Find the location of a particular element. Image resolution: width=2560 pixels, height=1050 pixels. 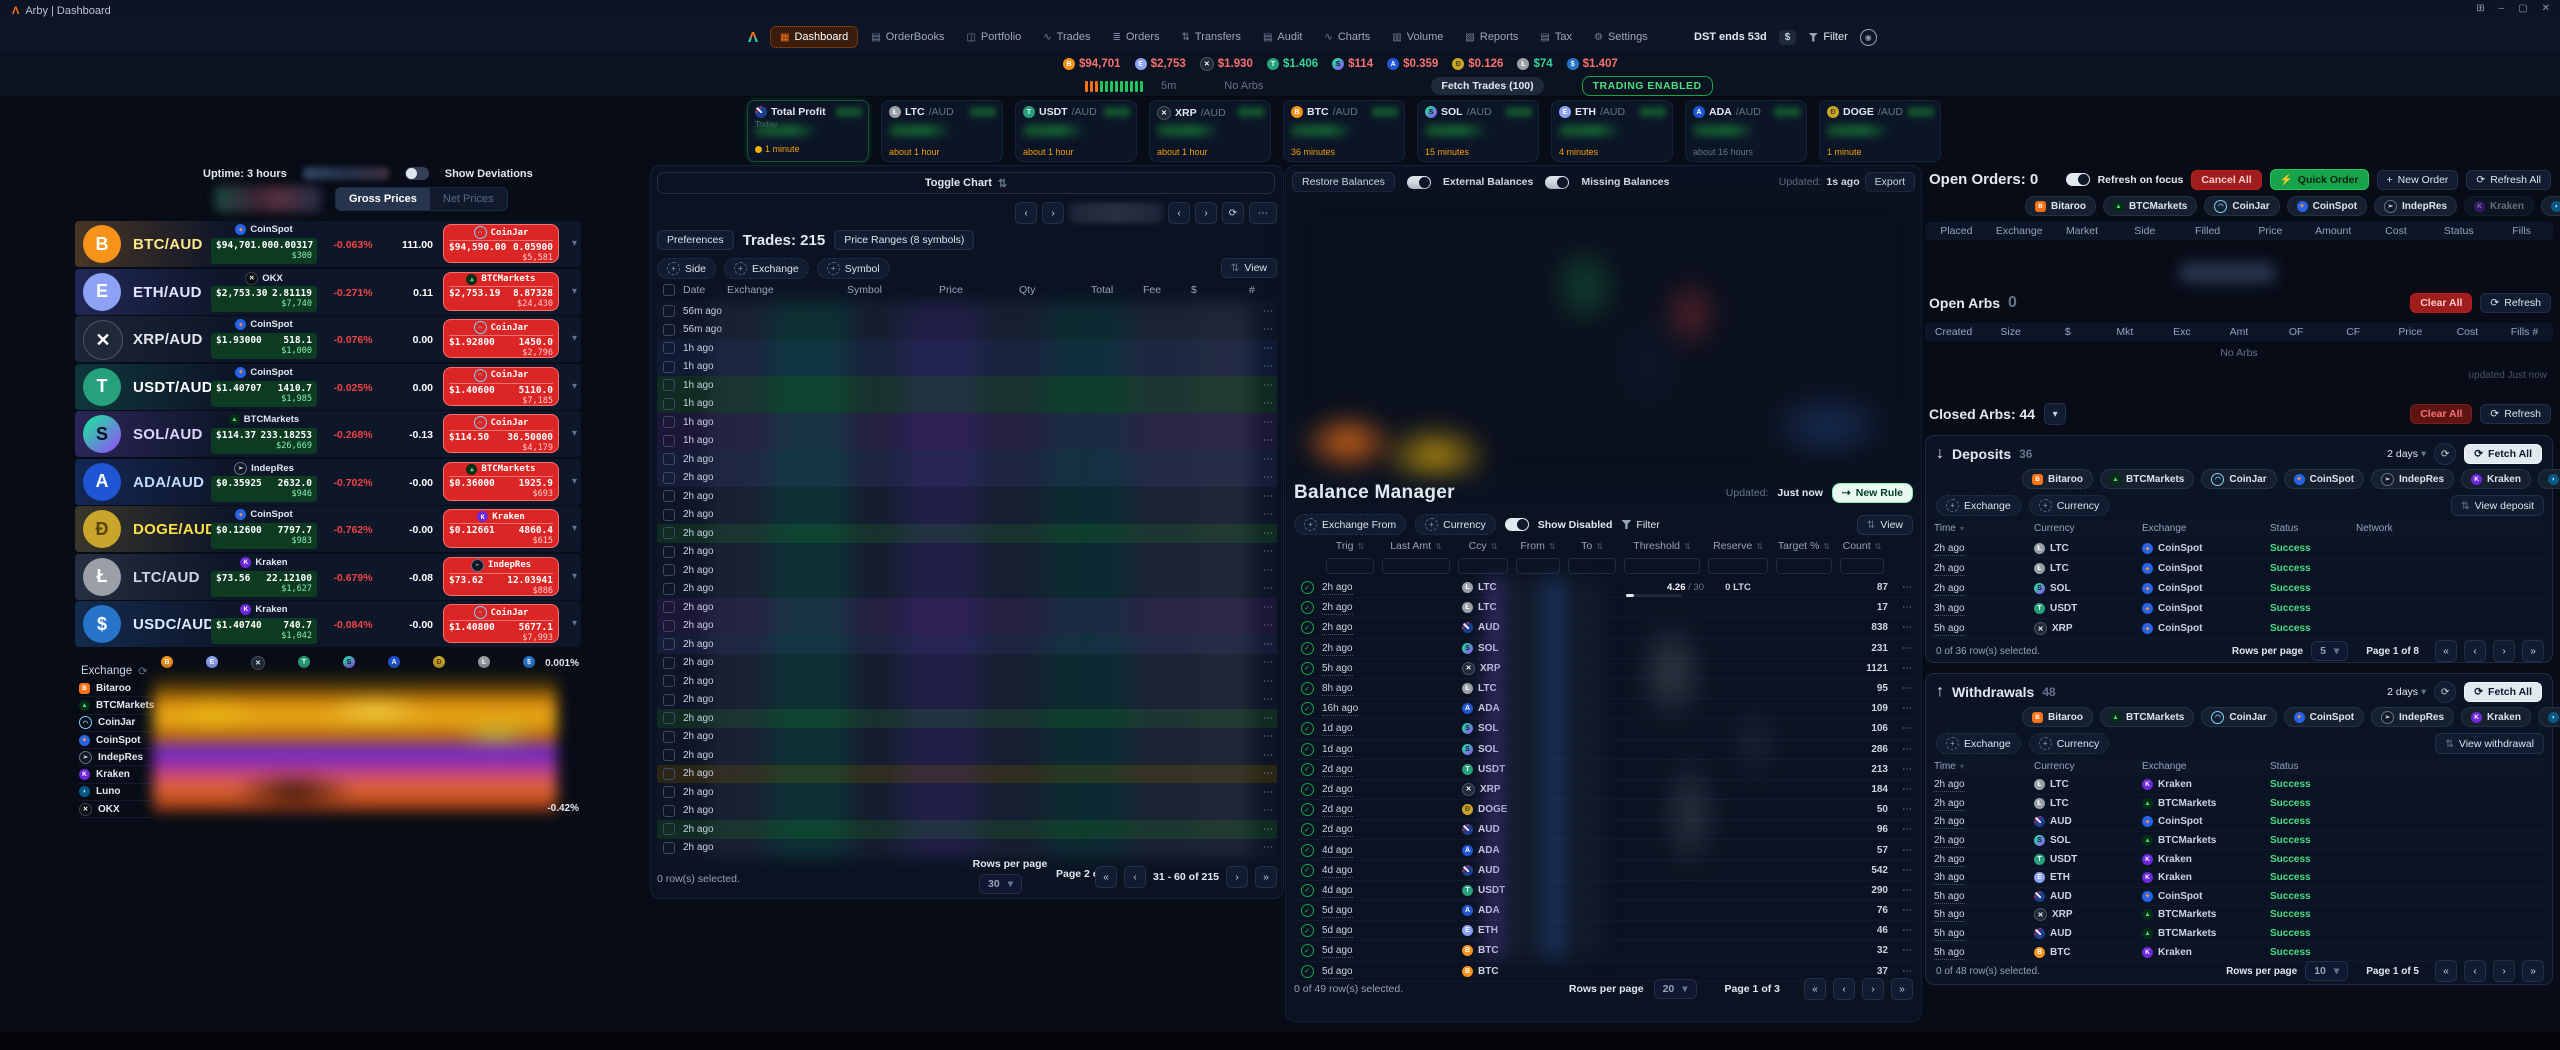

buy-quote-box: $1.40707 1410.7 $1,985 is located at coordinates (264, 393).